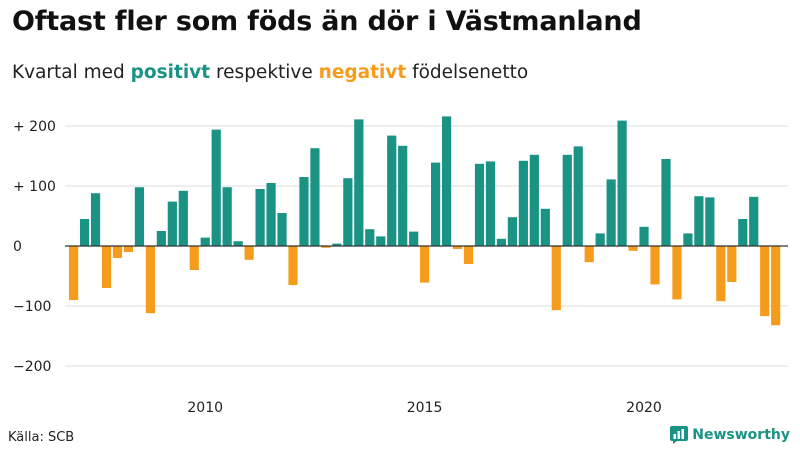  Describe the element at coordinates (362, 72) in the screenshot. I see `subtitle-negative: negativt` at that location.